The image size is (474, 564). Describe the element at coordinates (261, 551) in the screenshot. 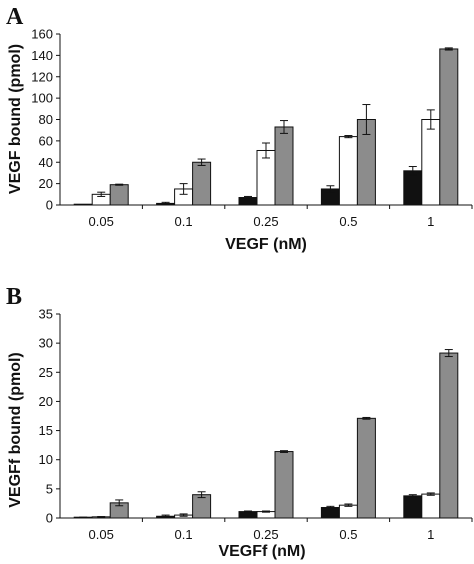

I see `panel-b-x-axis-label: VEGFf (nM)` at that location.